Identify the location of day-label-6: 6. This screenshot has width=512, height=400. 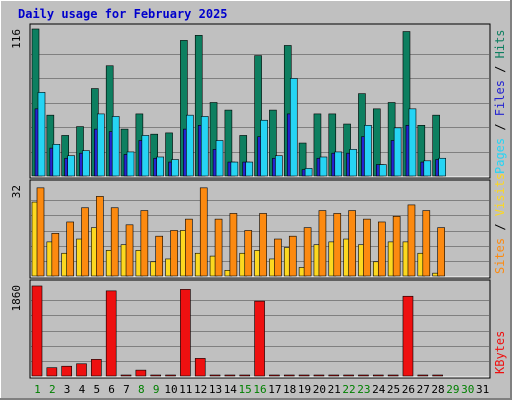
(111, 389).